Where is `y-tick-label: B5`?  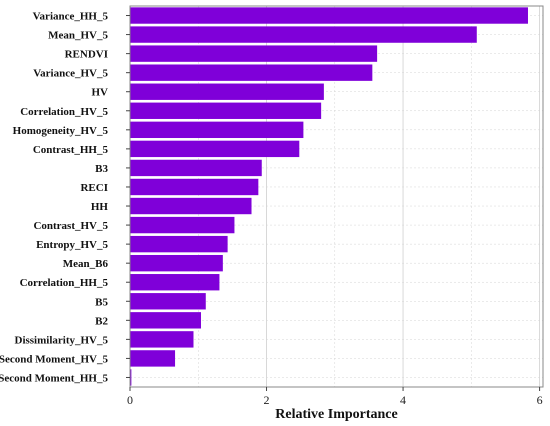
y-tick-label: B5 is located at coordinates (101, 302).